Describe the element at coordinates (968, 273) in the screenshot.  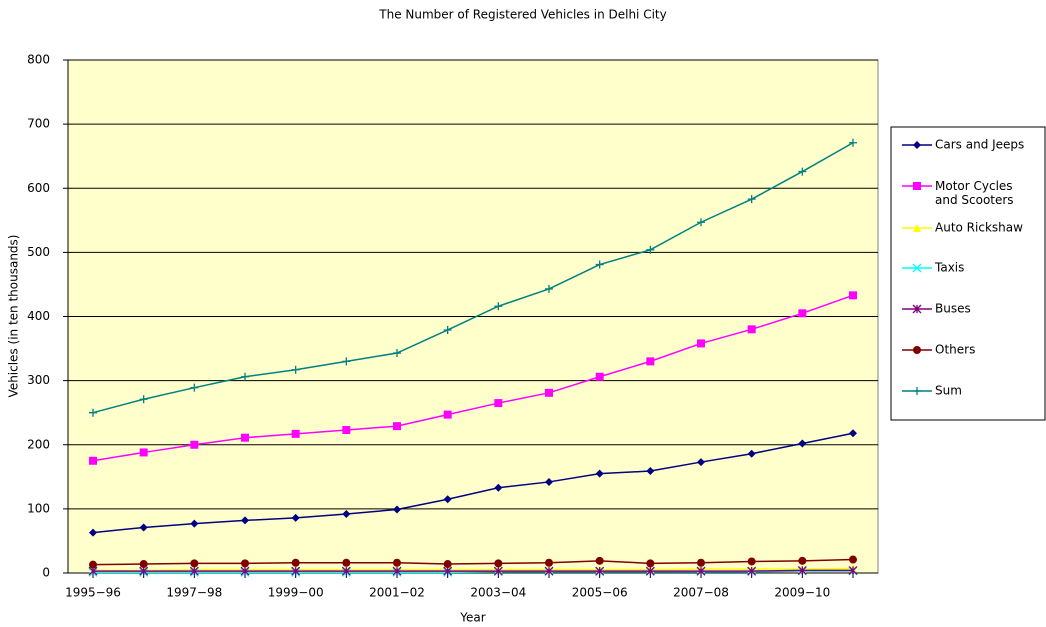
I see `legend` at that location.